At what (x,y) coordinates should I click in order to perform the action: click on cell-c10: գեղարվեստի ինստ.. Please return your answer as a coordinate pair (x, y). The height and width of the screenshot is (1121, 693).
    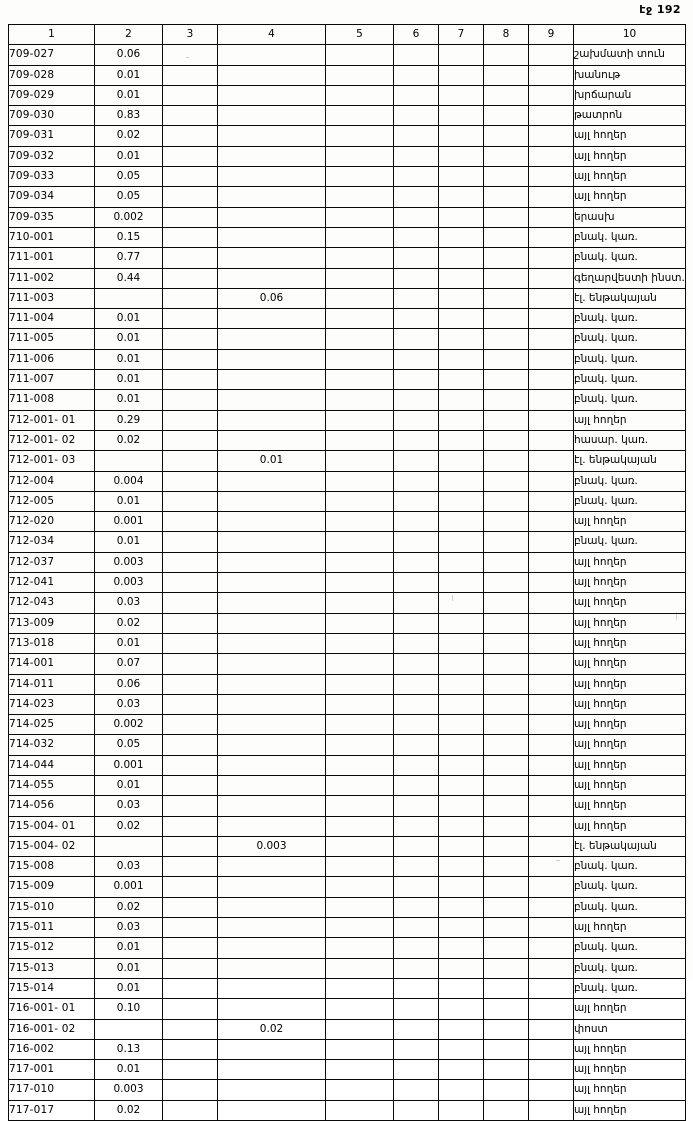
    Looking at the image, I should click on (629, 278).